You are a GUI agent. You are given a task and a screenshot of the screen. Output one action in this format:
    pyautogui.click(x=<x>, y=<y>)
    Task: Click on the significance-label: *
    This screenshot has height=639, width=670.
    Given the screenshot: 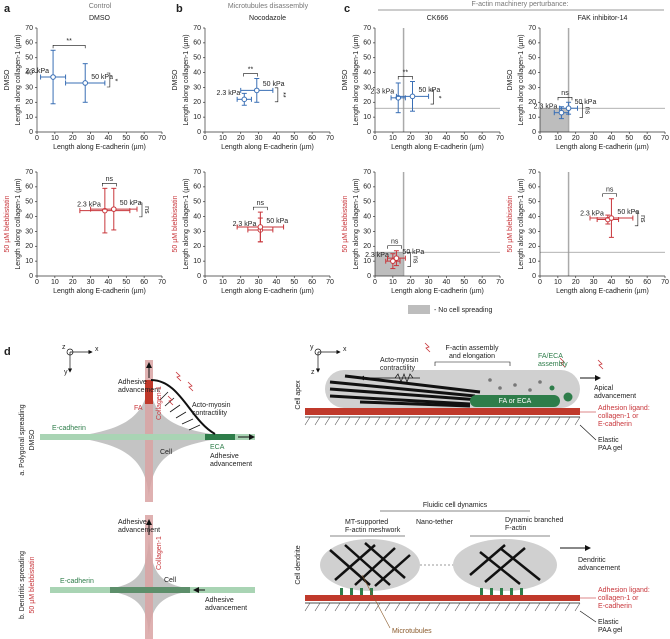 What is the action you would take?
    pyautogui.click(x=438, y=97)
    